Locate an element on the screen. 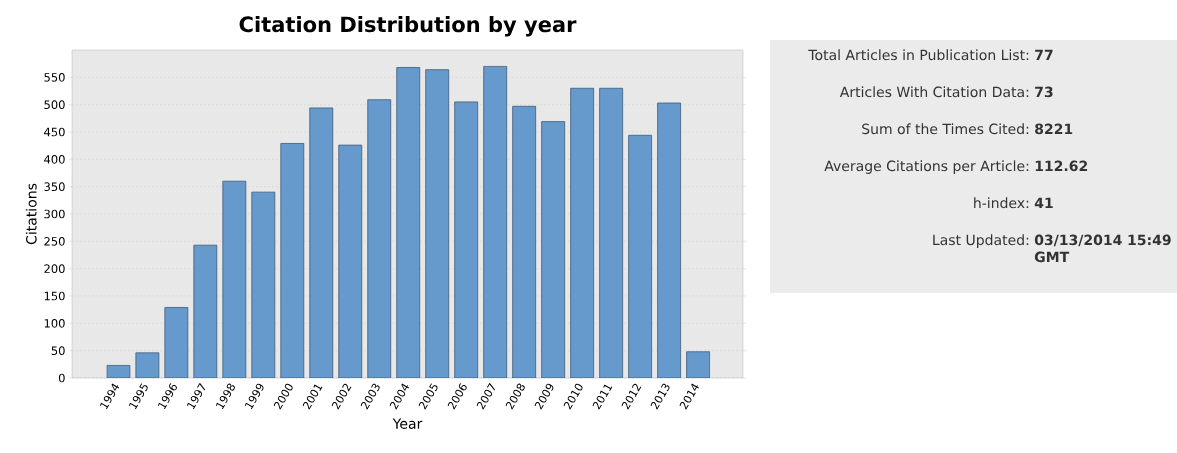  y-tick-label: 200 is located at coordinates (54, 269).